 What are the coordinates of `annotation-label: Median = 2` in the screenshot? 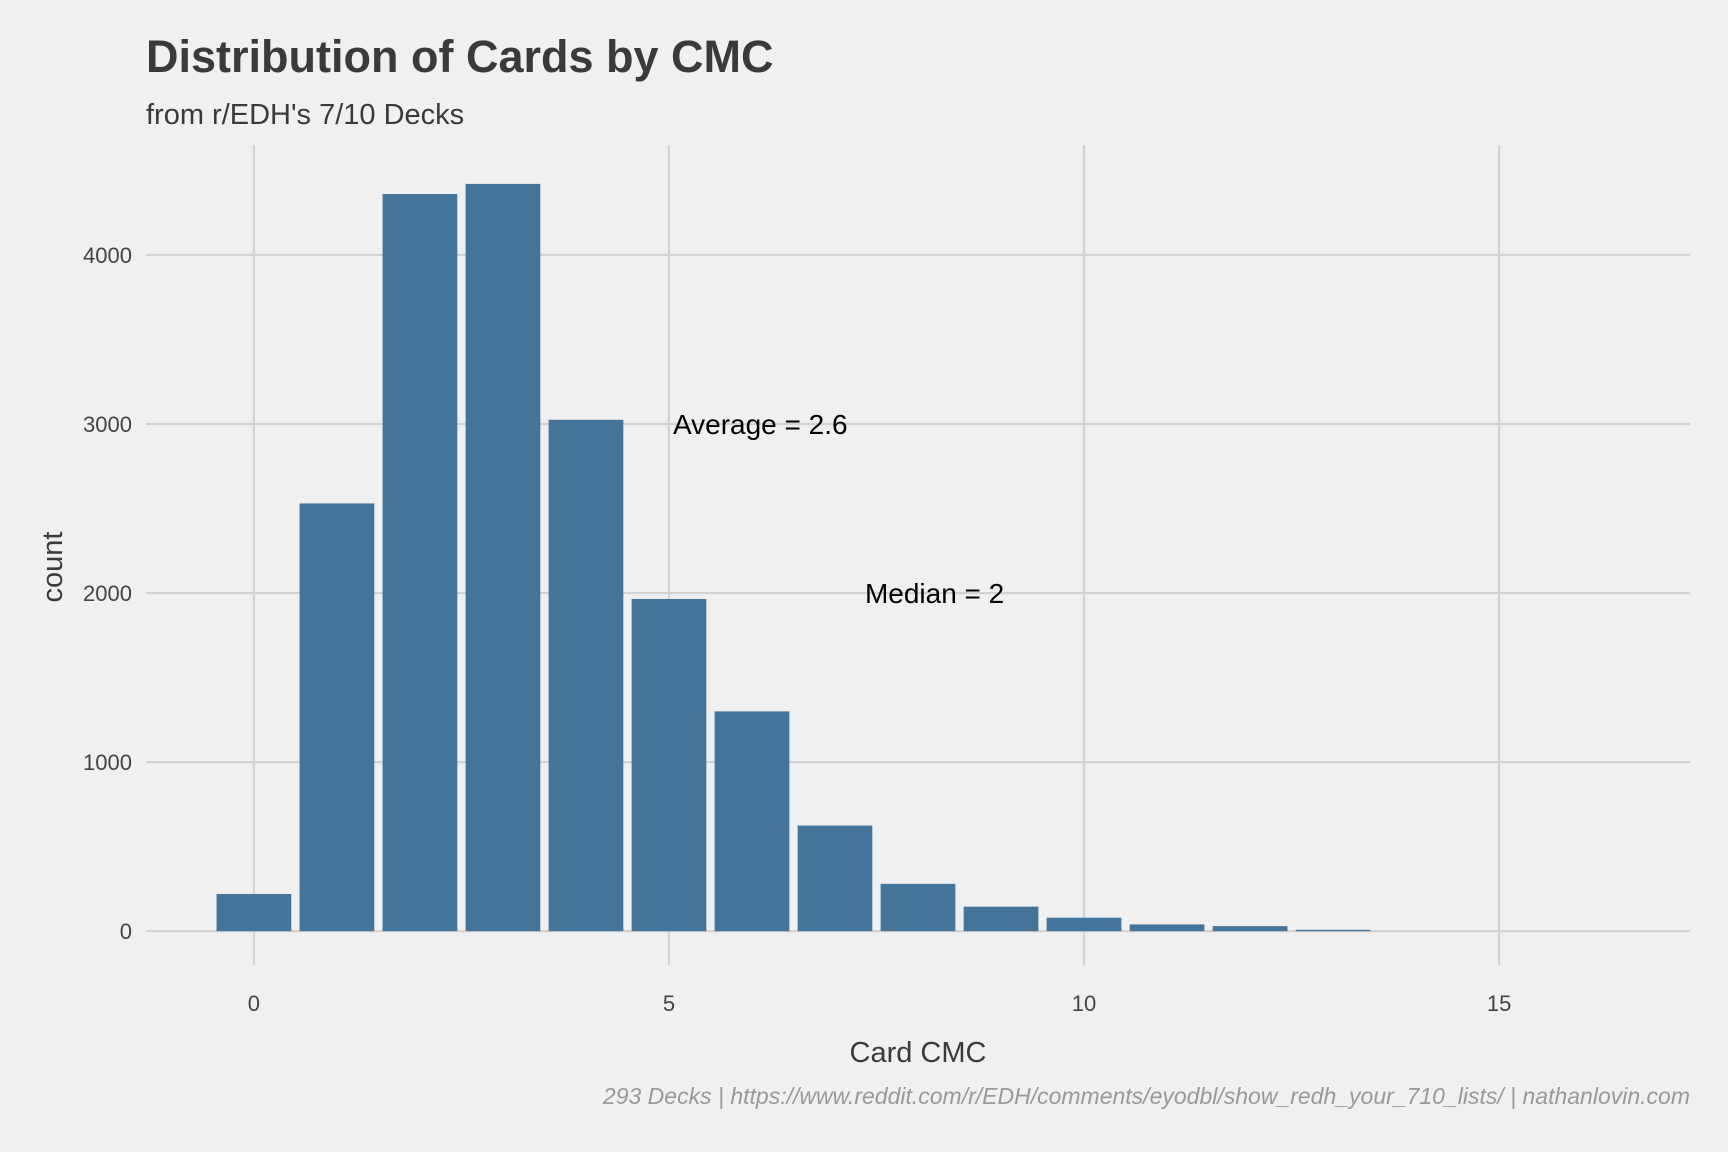 It's located at (934, 593).